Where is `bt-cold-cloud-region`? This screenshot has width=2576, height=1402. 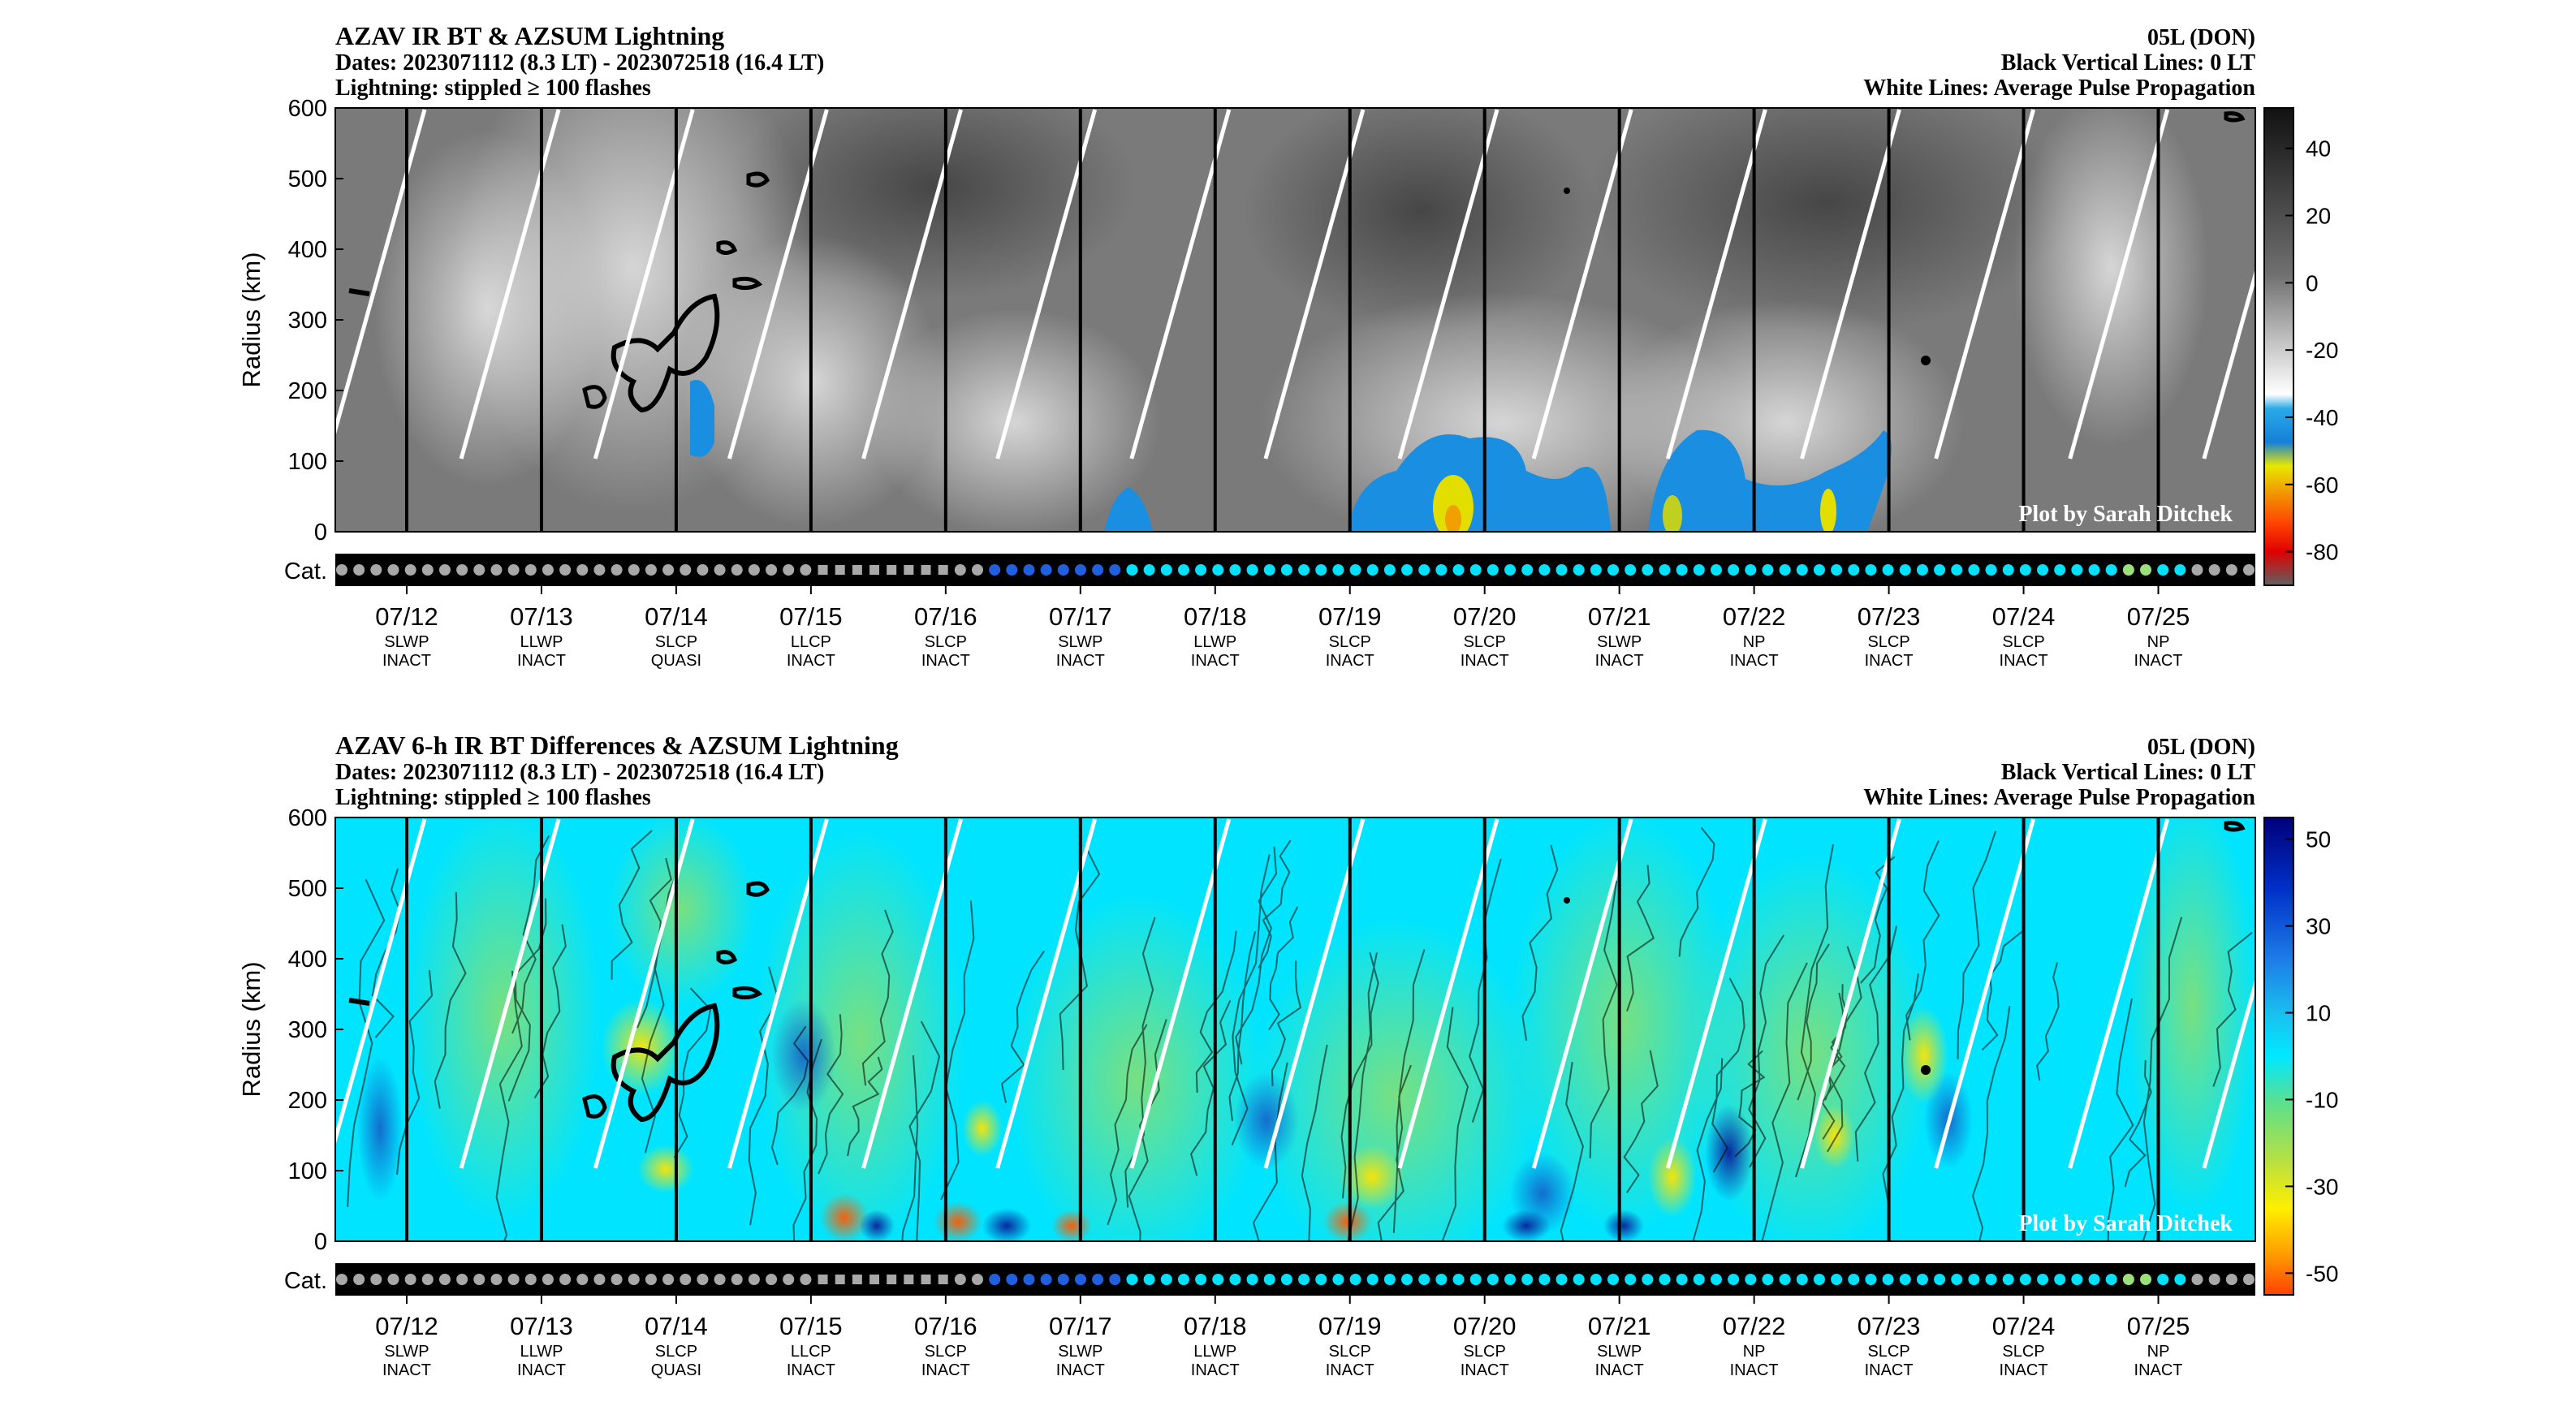 bt-cold-cloud-region is located at coordinates (2110, 277).